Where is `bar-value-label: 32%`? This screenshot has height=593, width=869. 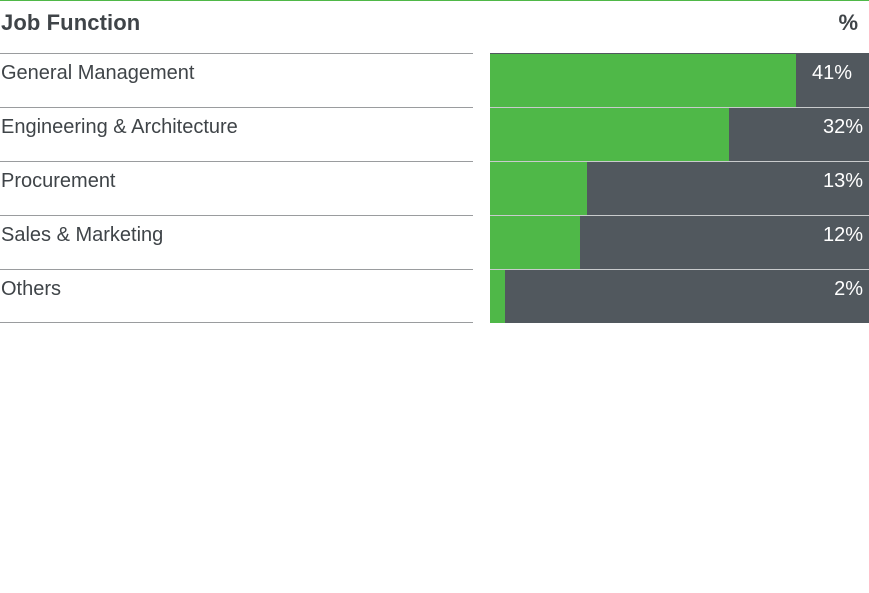
bar-value-label: 32% is located at coordinates (842, 127).